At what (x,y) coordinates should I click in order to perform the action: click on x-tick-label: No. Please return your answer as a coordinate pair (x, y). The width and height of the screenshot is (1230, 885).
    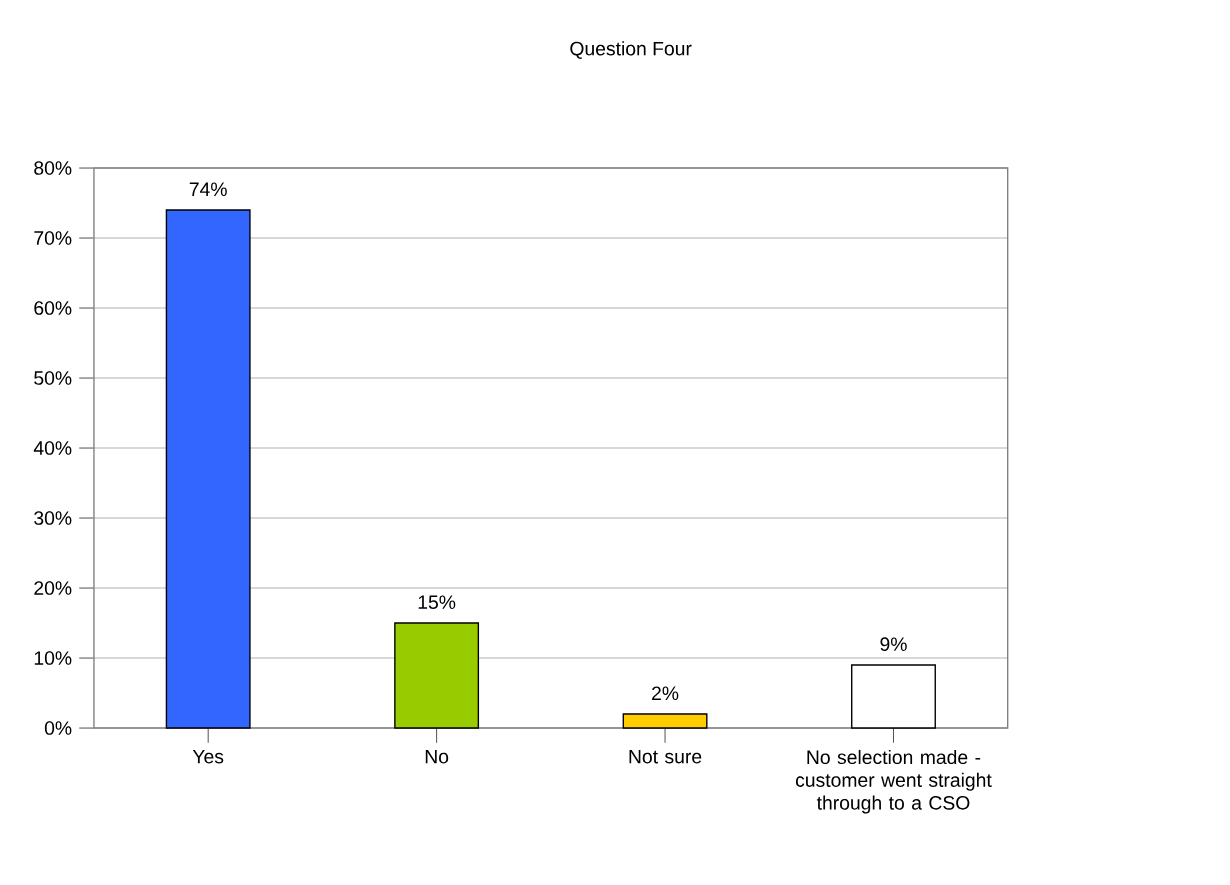
    Looking at the image, I should click on (437, 756).